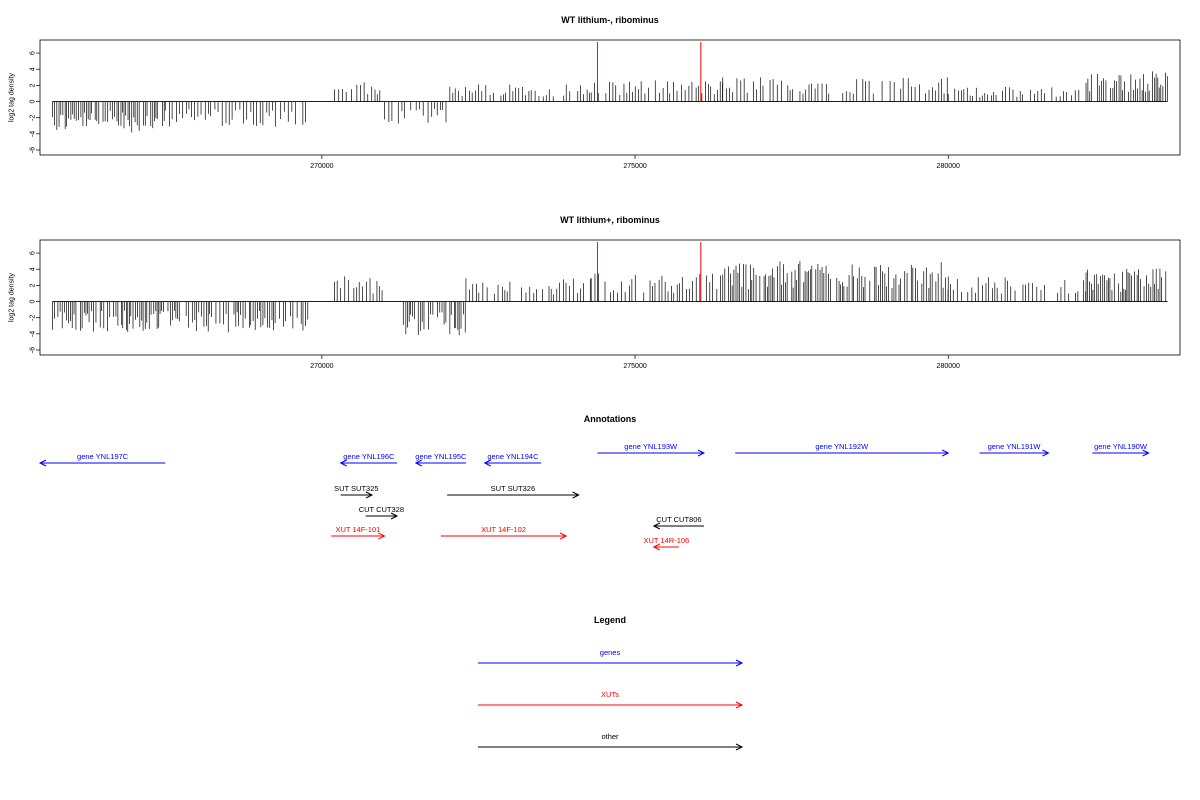  What do you see at coordinates (513, 488) in the screenshot?
I see `annotation-label: SUT SUT326` at bounding box center [513, 488].